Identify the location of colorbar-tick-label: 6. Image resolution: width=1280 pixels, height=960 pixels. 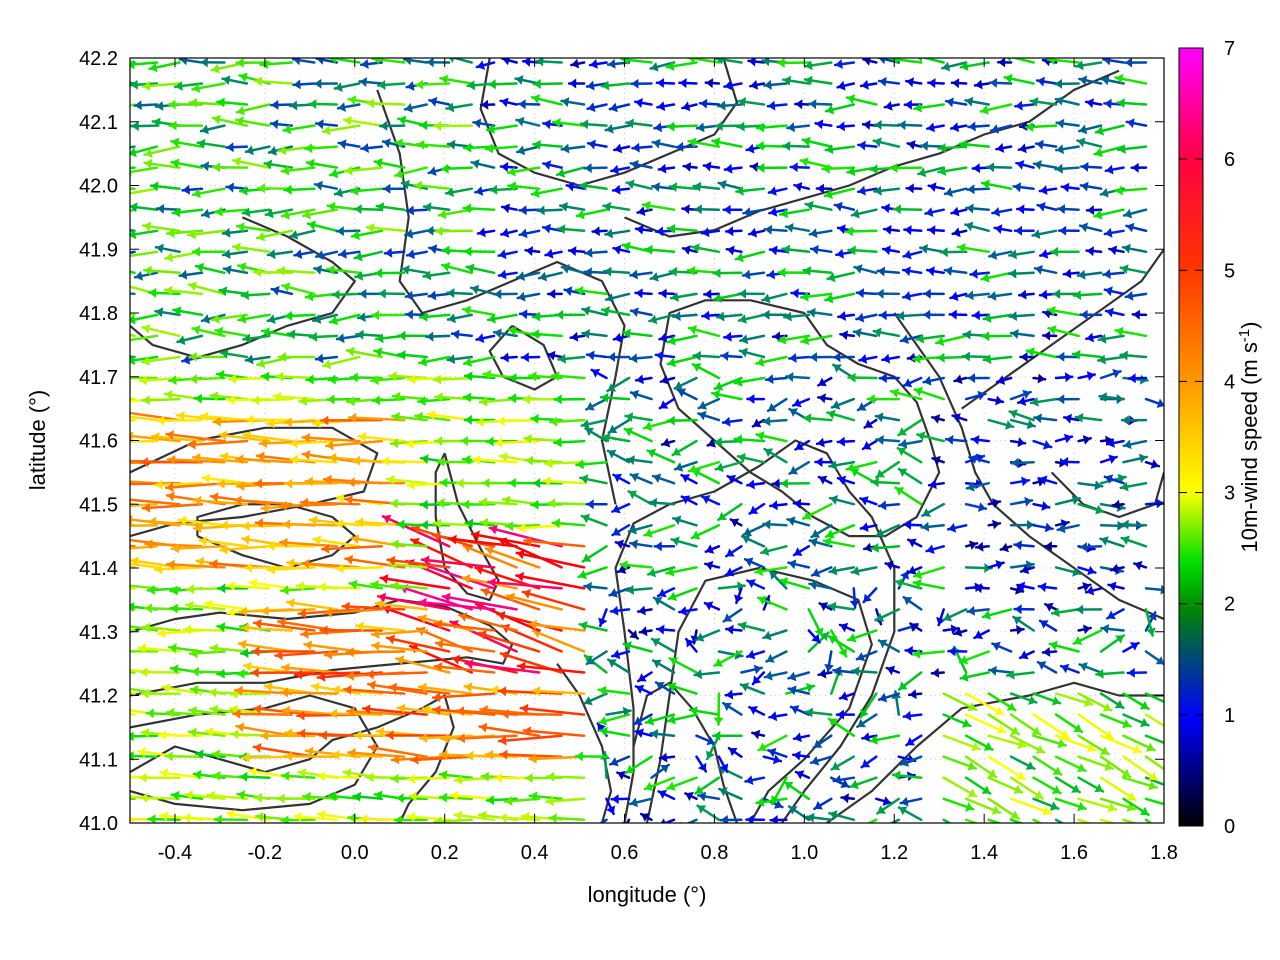
(1229, 160).